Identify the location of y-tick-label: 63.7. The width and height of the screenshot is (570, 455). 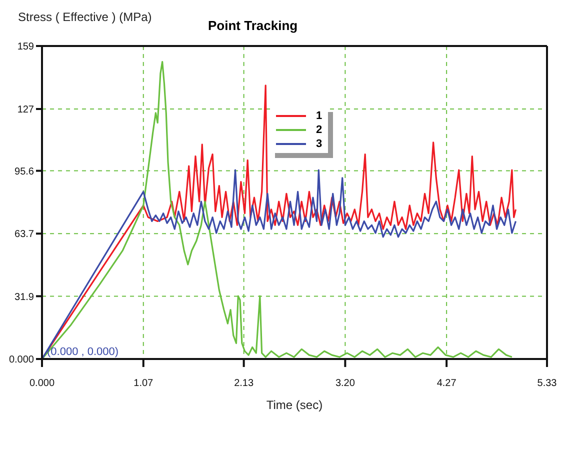
(24, 234).